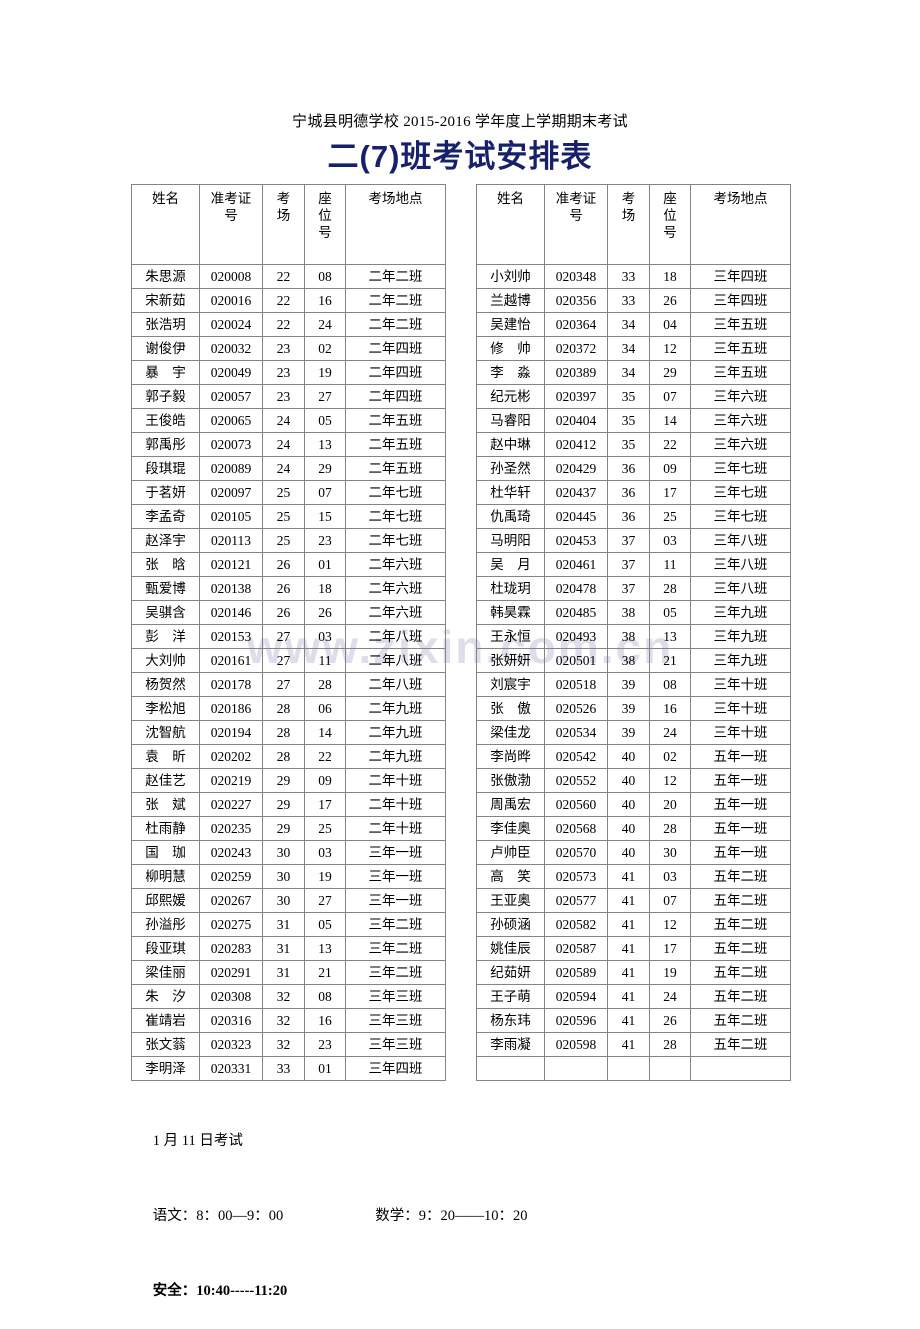  I want to click on header-cell-place: 考场地点, so click(740, 224).